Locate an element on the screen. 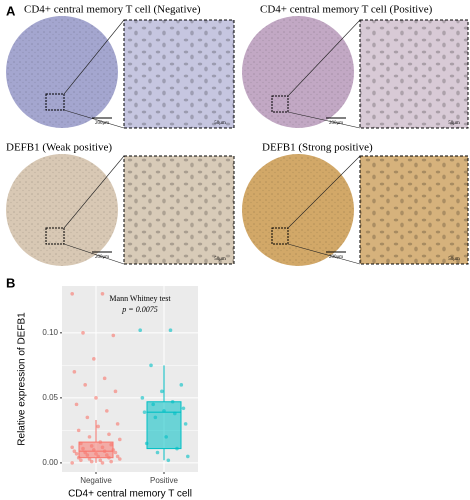  x-tick-label: Negative is located at coordinates (96, 480).